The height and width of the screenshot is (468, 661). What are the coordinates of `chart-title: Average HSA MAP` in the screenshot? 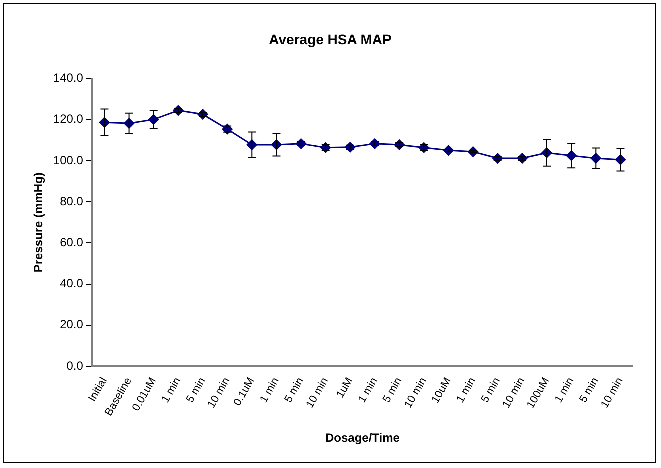 It's located at (330, 39).